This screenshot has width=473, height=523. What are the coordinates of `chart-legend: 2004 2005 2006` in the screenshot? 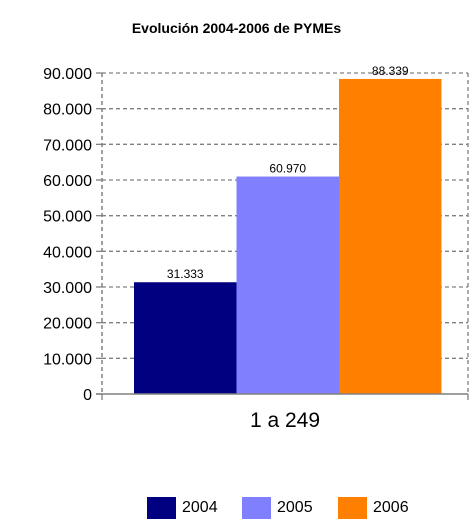 It's located at (236, 510).